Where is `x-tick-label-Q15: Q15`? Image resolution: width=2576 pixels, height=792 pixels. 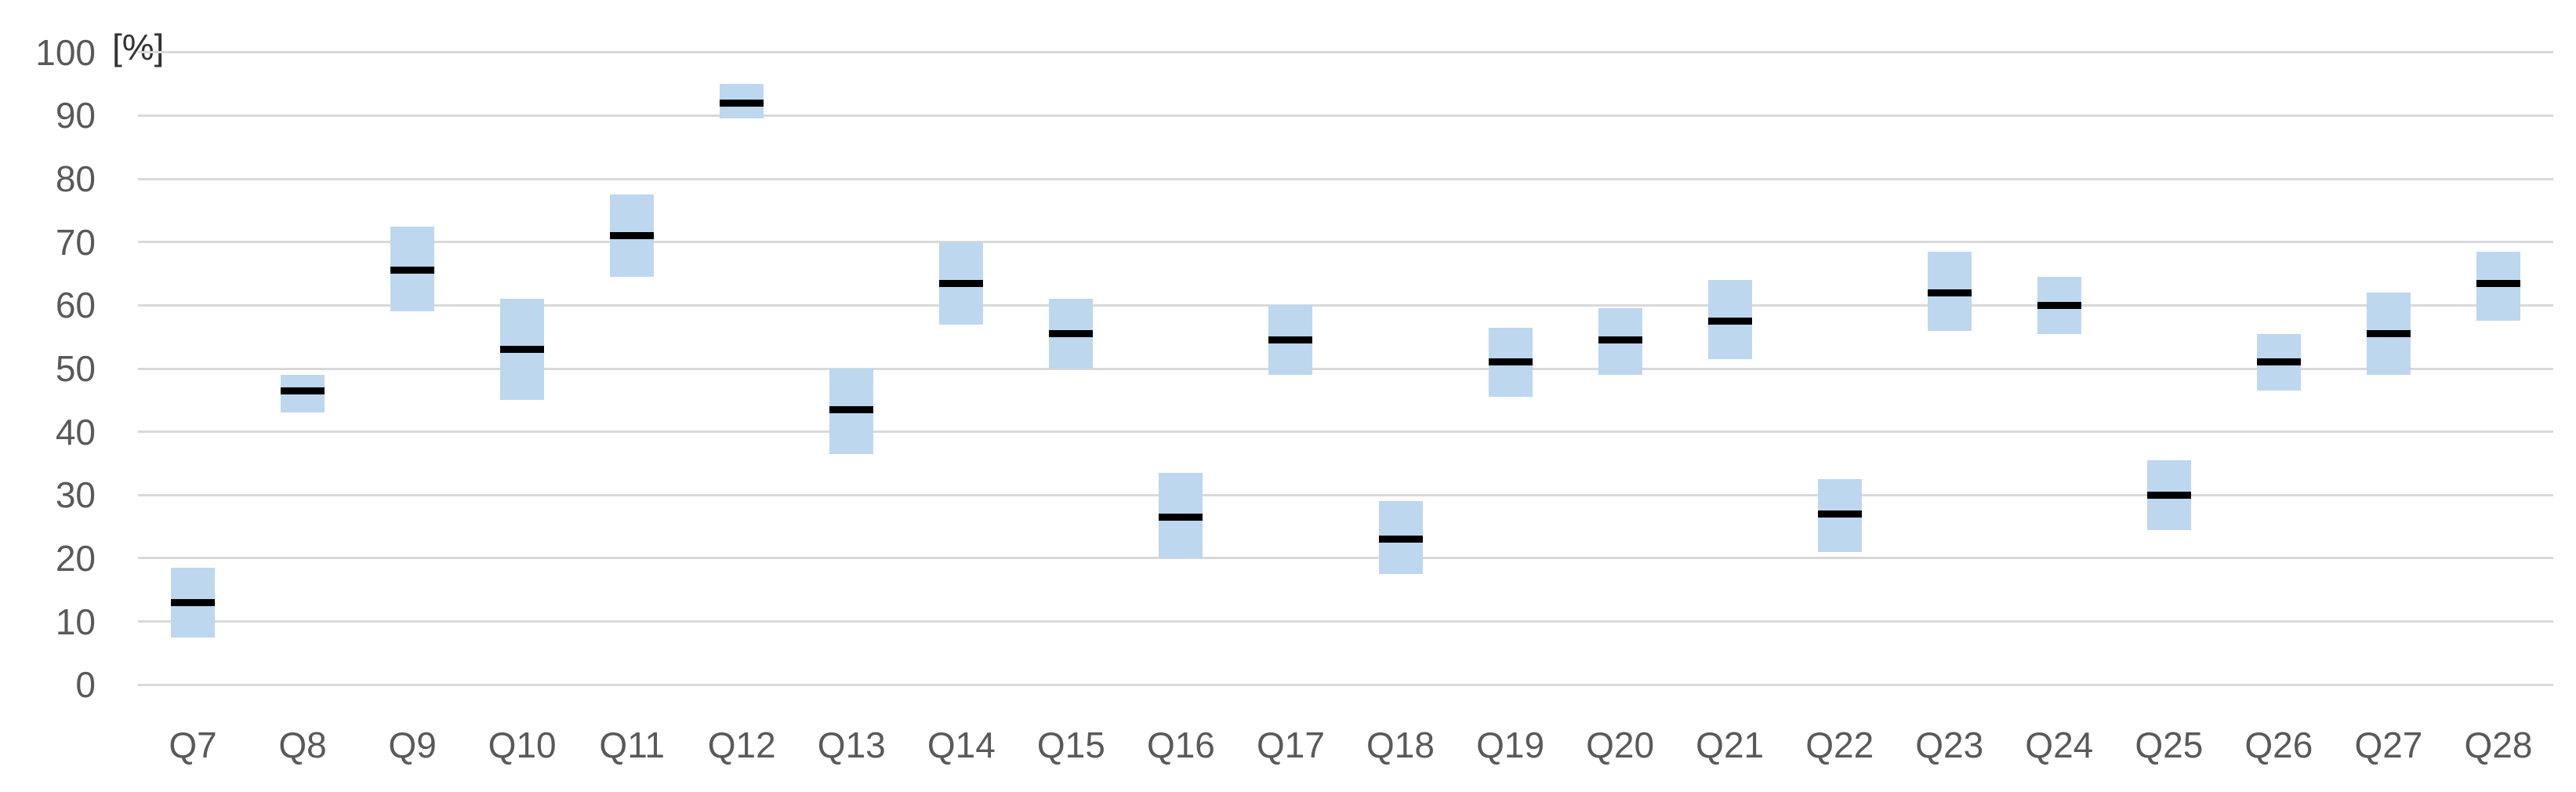
x-tick-label-Q15: Q15 is located at coordinates (1070, 745).